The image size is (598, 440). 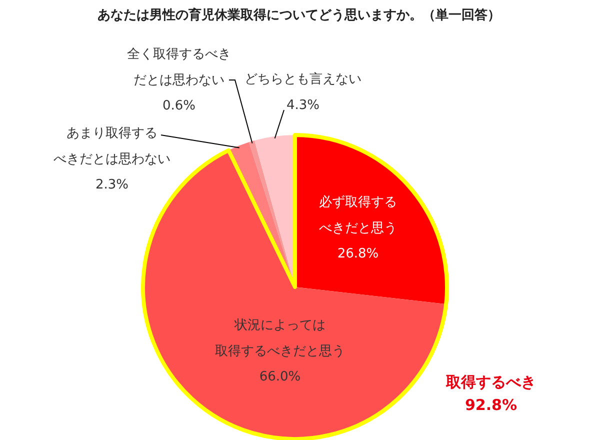 What do you see at coordinates (303, 78) in the screenshot?
I see `slice-label: どちらとも言えない` at bounding box center [303, 78].